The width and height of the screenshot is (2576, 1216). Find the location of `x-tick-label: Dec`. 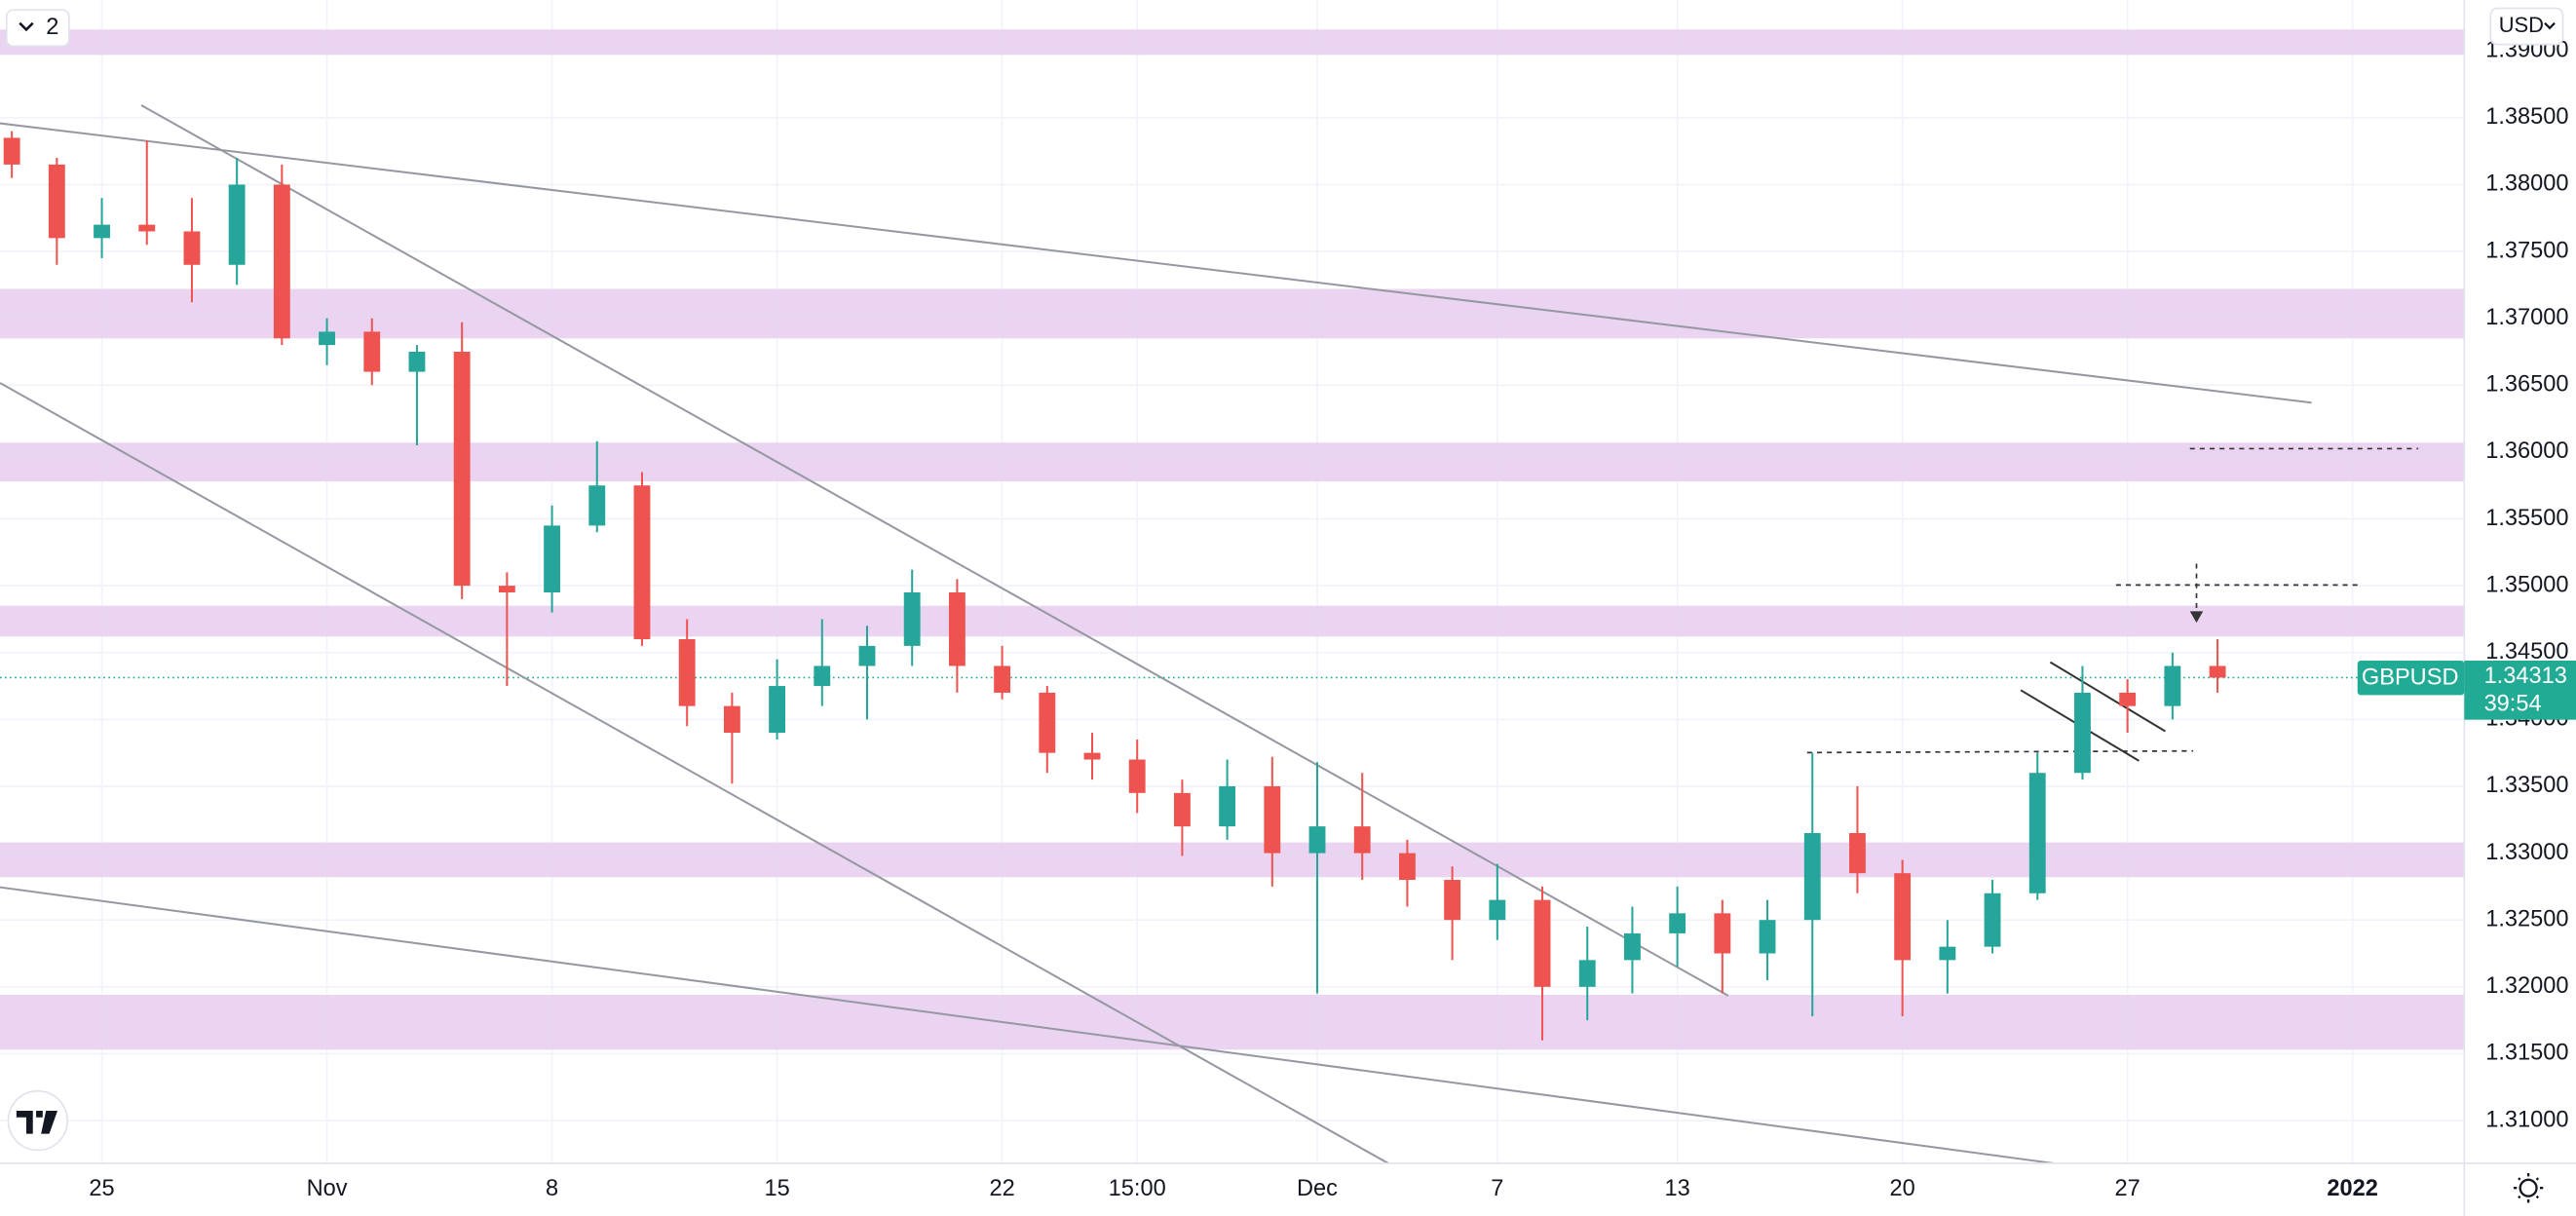

x-tick-label: Dec is located at coordinates (1317, 1188).